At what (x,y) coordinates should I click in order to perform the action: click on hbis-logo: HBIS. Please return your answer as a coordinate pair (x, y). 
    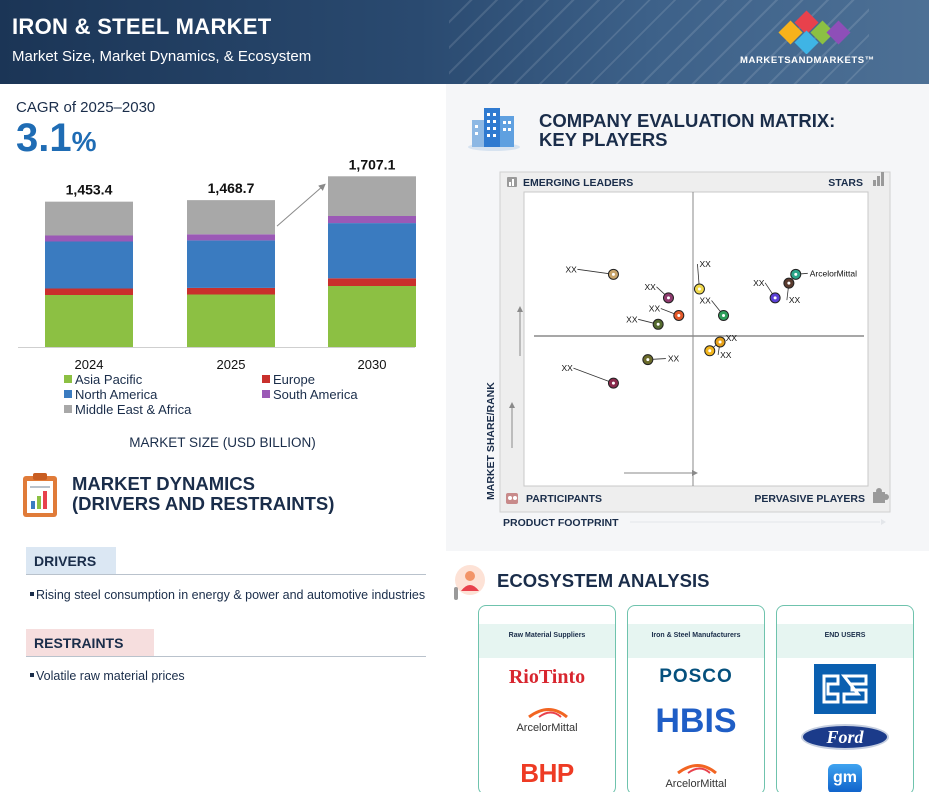
    Looking at the image, I should click on (696, 721).